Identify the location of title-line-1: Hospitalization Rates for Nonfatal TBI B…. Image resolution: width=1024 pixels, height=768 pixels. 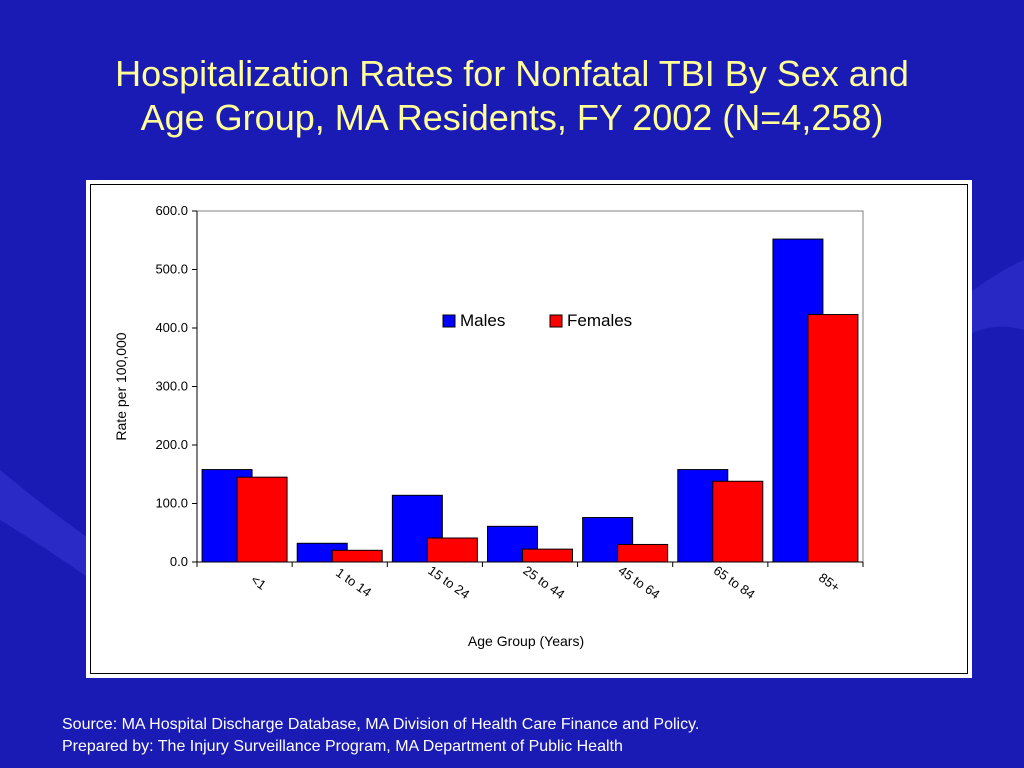
(512, 73).